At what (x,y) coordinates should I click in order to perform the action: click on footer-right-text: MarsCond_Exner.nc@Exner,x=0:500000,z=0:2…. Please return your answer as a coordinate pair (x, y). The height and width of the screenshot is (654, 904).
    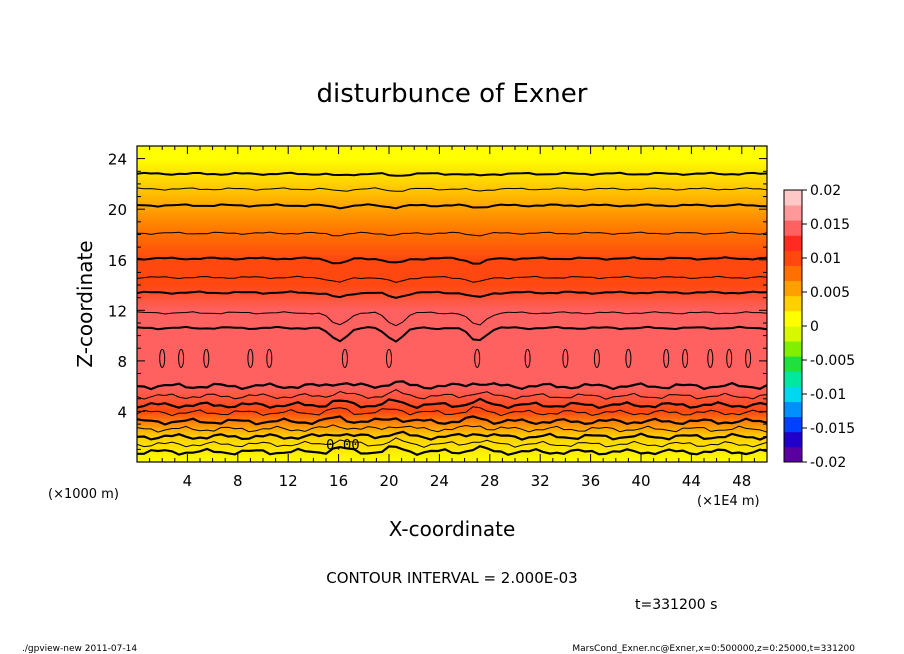
    Looking at the image, I should click on (713, 649).